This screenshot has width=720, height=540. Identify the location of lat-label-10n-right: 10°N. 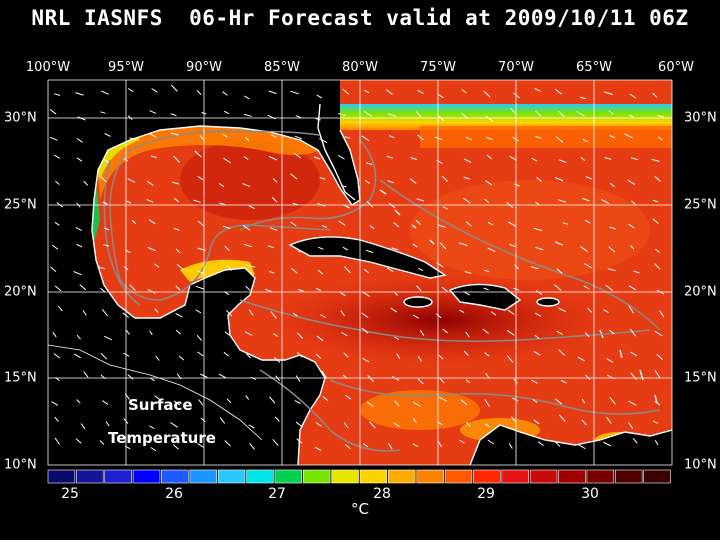
(700, 465).